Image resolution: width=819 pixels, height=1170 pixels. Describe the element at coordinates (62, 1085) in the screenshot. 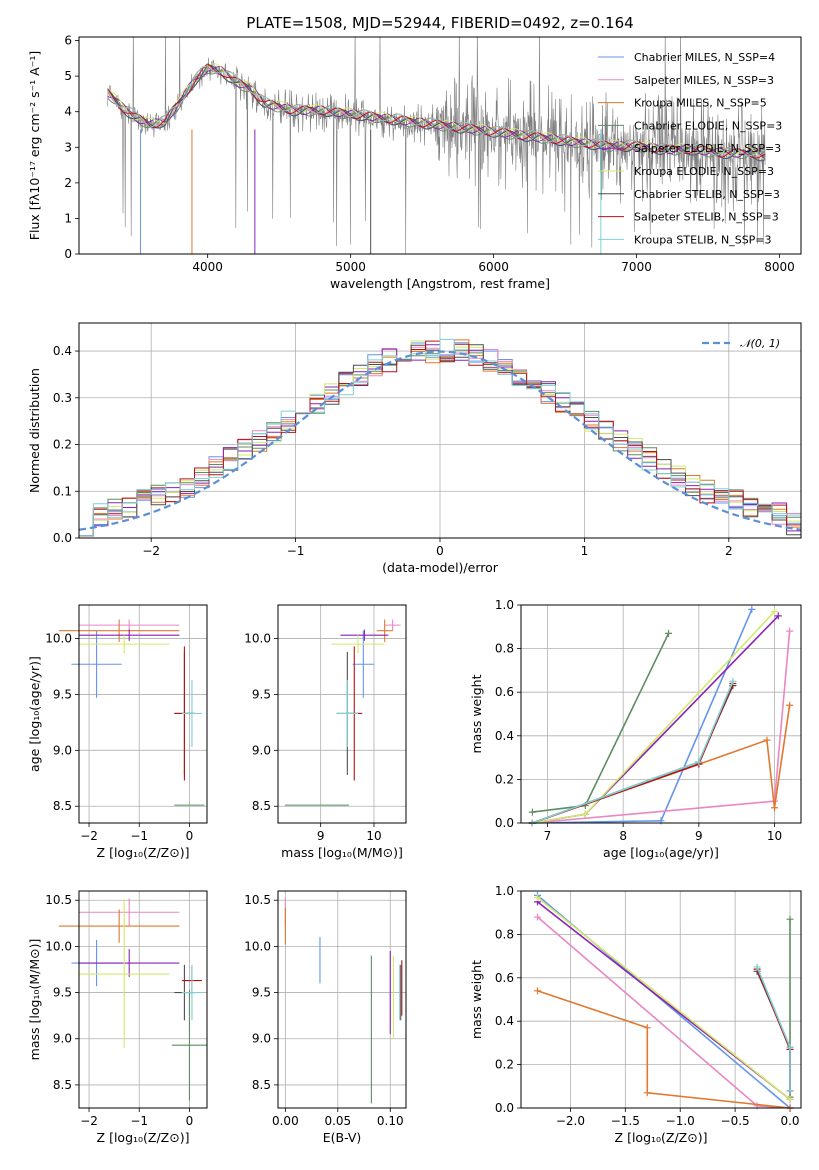

I see `y-tick-label: 8.5` at that location.